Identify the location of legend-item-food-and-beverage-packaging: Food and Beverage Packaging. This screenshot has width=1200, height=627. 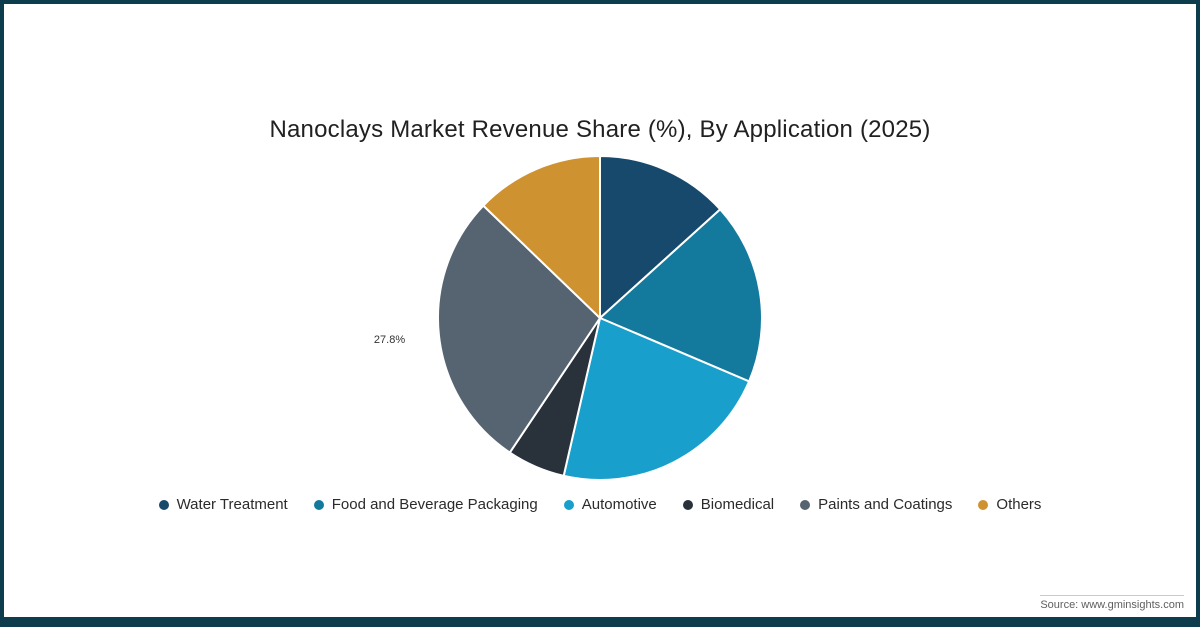
(425, 504).